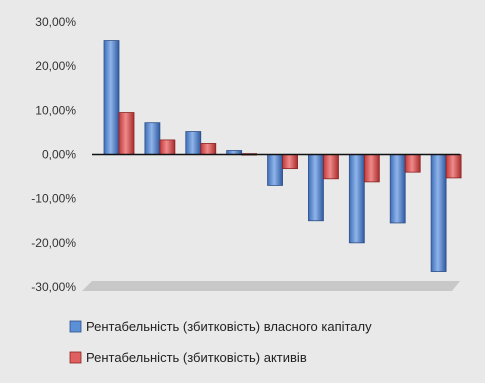 Image resolution: width=485 pixels, height=383 pixels. Describe the element at coordinates (53, 199) in the screenshot. I see `y-tick-label: -10,00%` at that location.